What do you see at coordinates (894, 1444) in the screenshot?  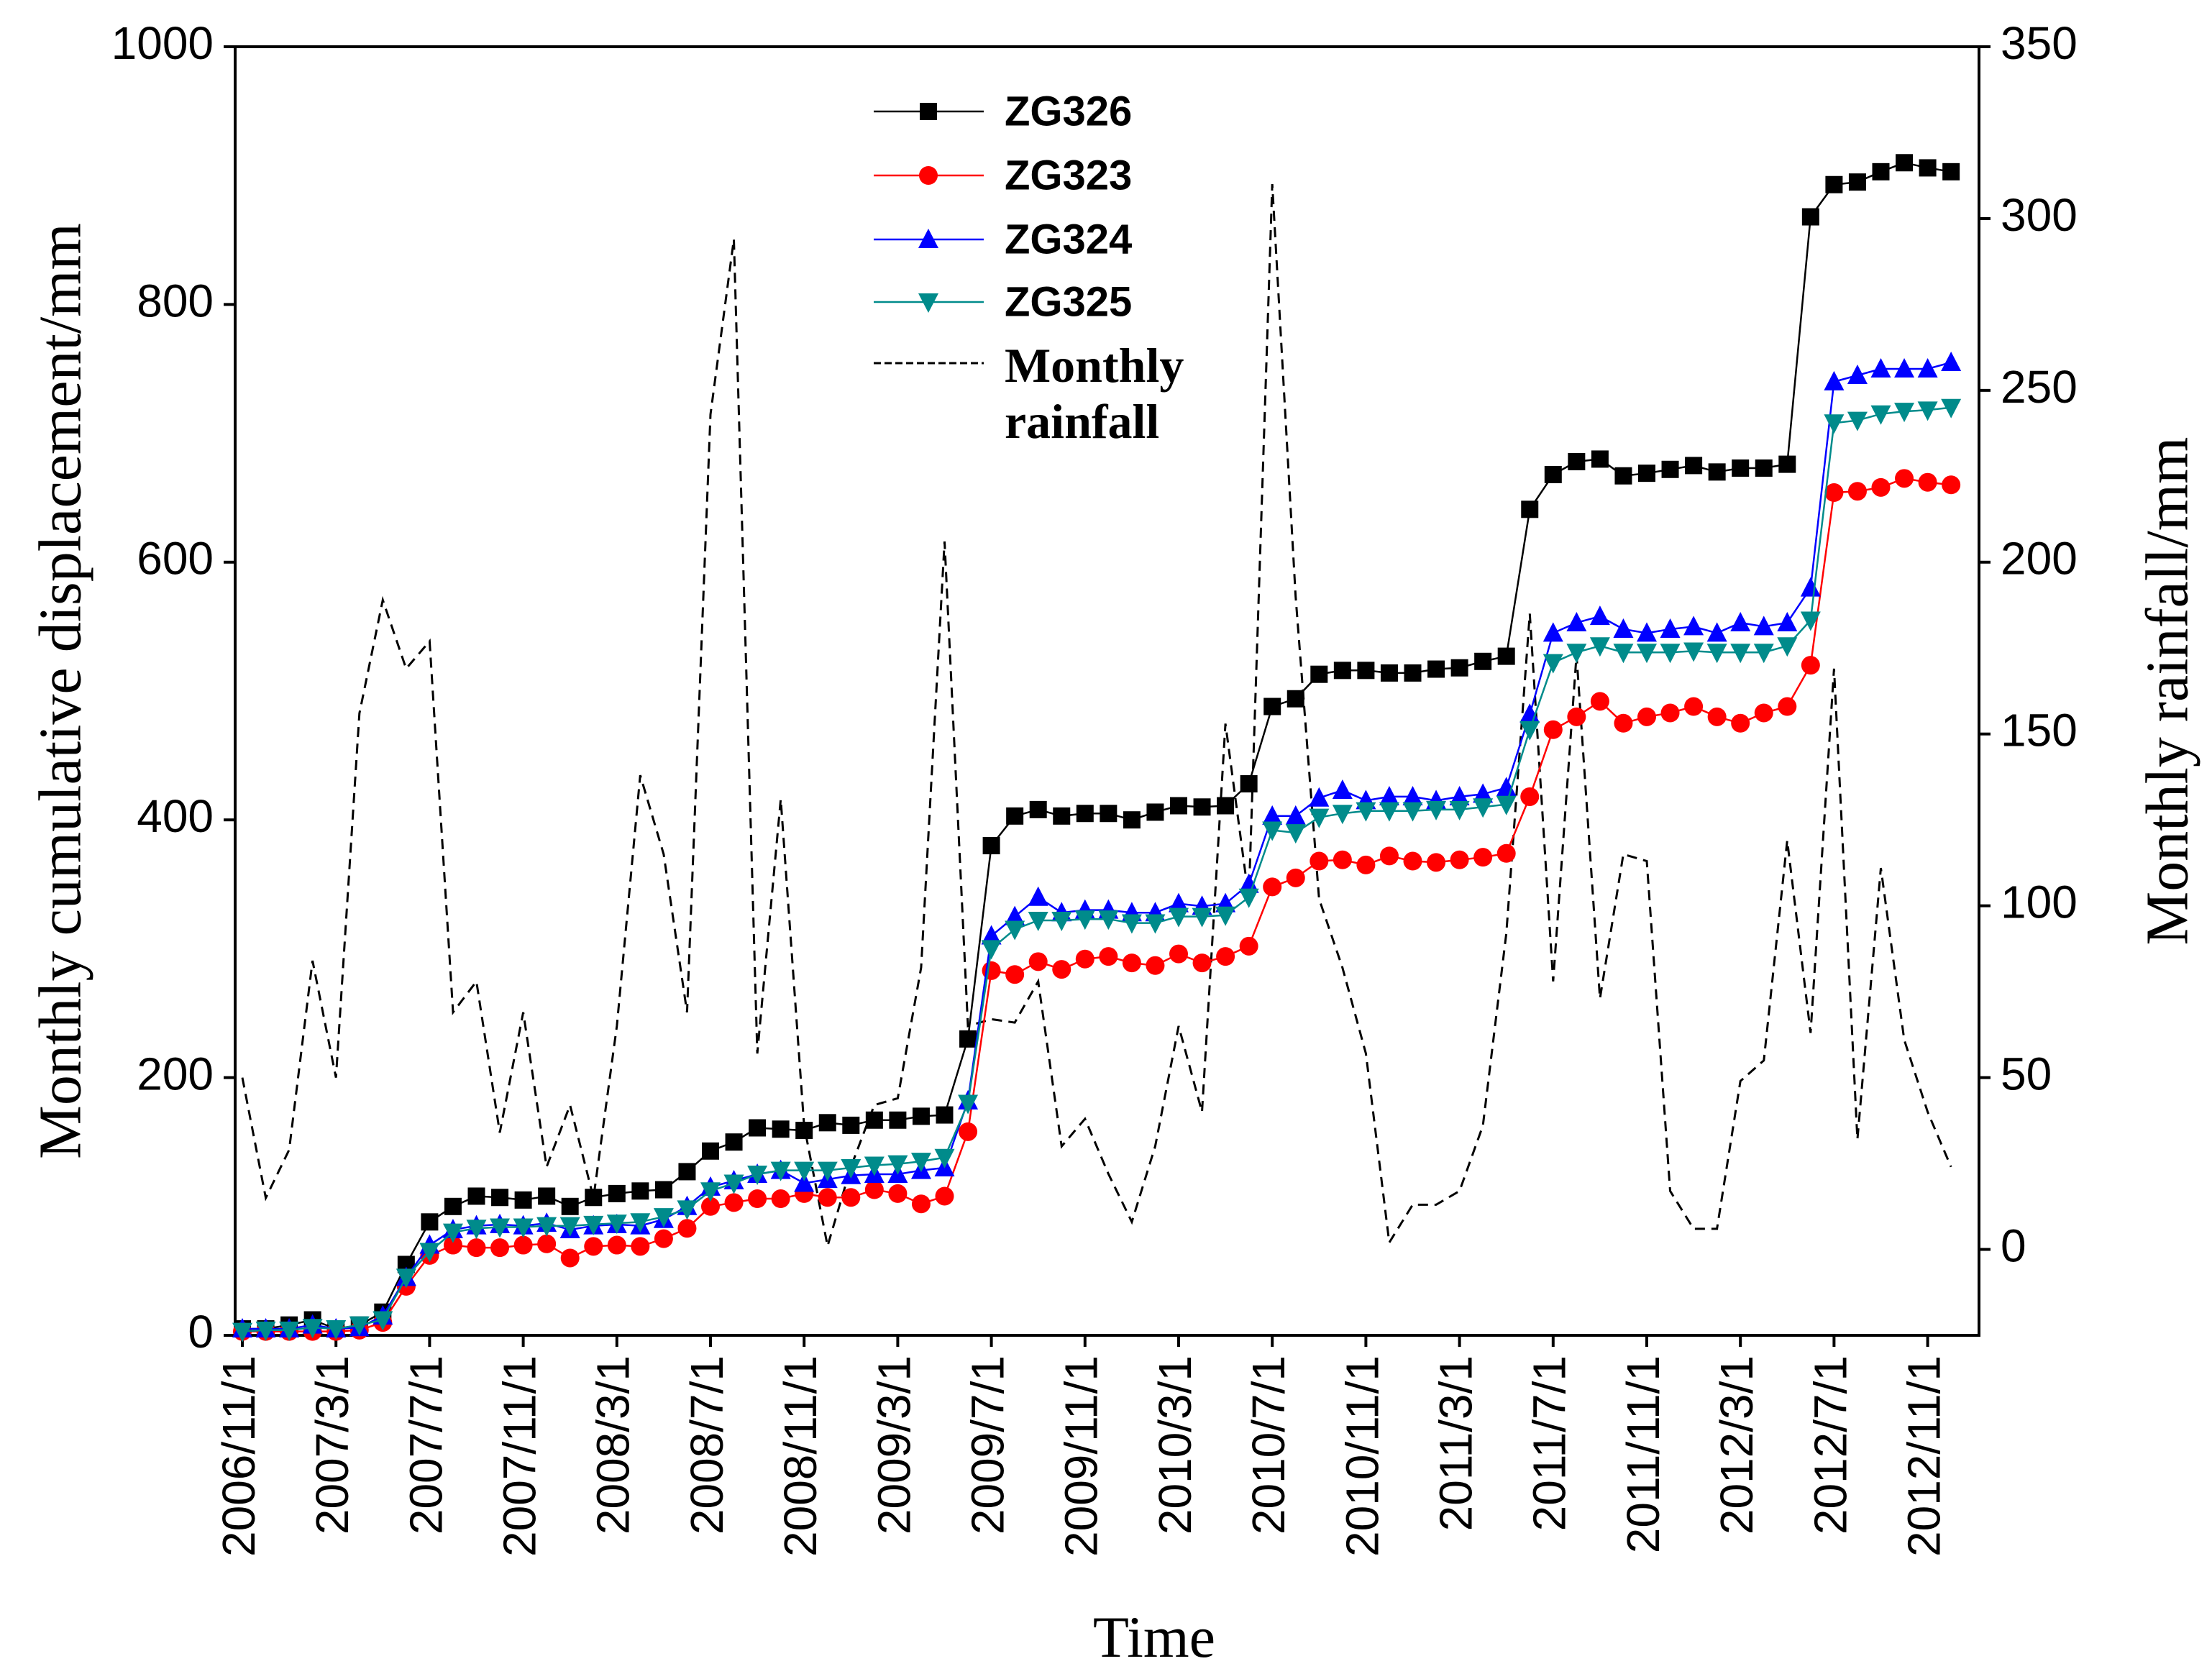 I see `x-tick-label: 2009/3/1` at bounding box center [894, 1444].